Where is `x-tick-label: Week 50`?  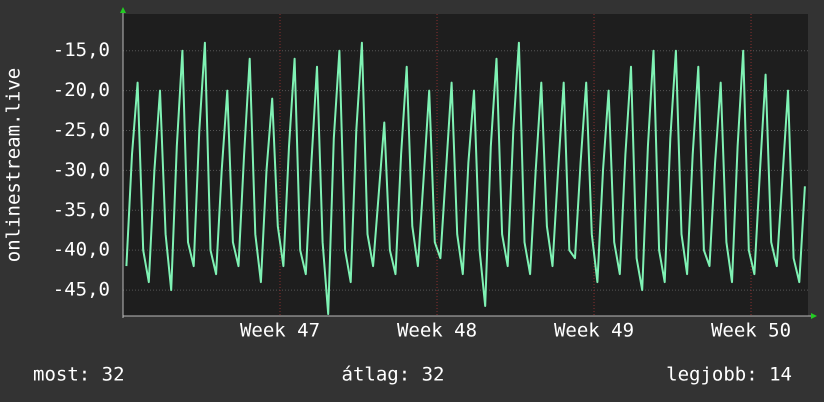 x-tick-label: Week 50 is located at coordinates (751, 331).